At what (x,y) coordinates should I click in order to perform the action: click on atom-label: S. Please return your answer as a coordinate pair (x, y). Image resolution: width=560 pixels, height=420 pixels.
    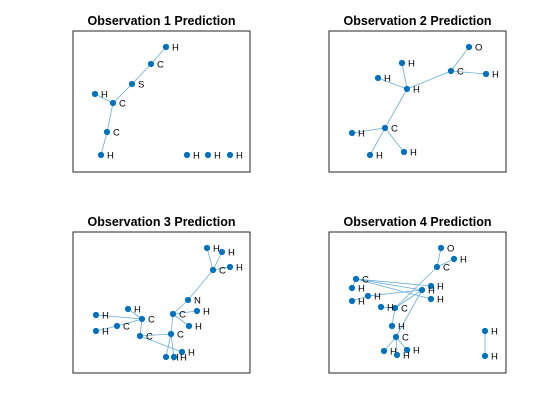
    Looking at the image, I should click on (141, 85).